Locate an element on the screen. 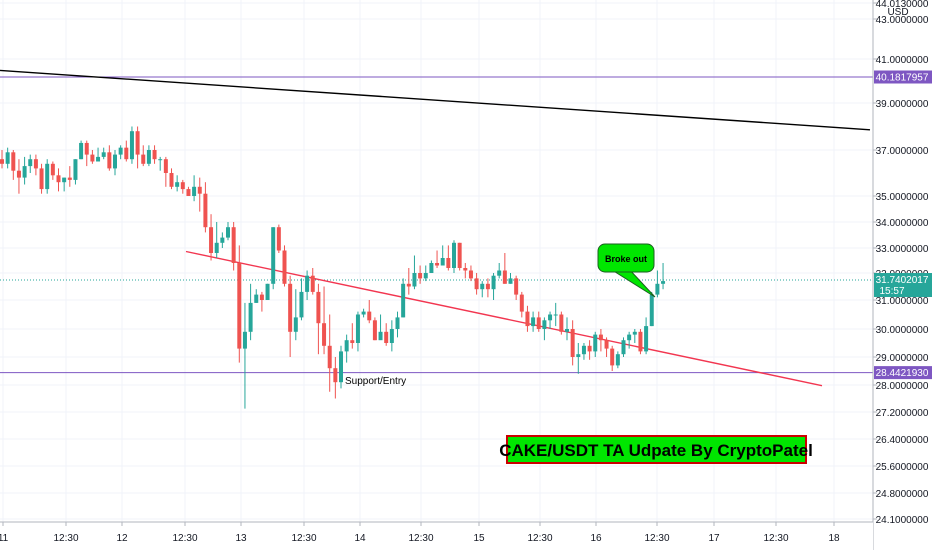 This screenshot has height=550, width=932. price-badge-label: 28.4421930 is located at coordinates (902, 373).